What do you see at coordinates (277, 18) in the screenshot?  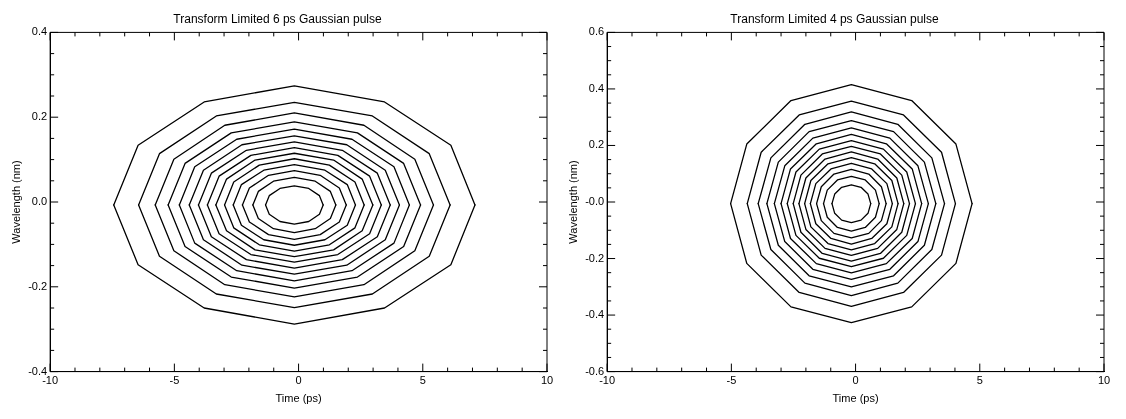 I see `chart-title: Transform Limited 6 ps Gaussian pulse` at bounding box center [277, 18].